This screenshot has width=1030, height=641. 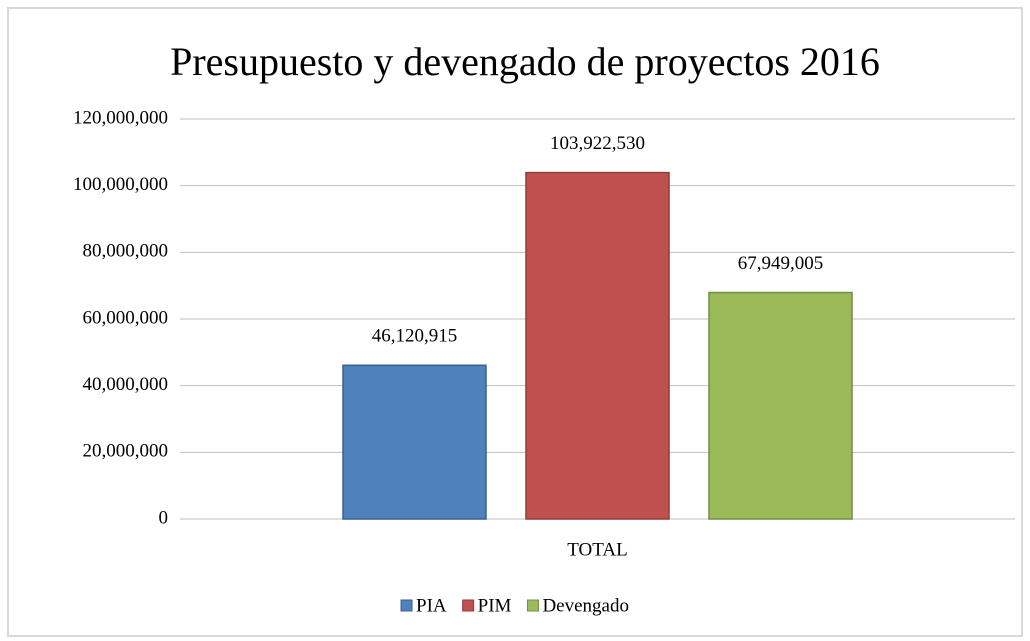 What do you see at coordinates (126, 384) in the screenshot?
I see `y-tick-label: 40,000,000` at bounding box center [126, 384].